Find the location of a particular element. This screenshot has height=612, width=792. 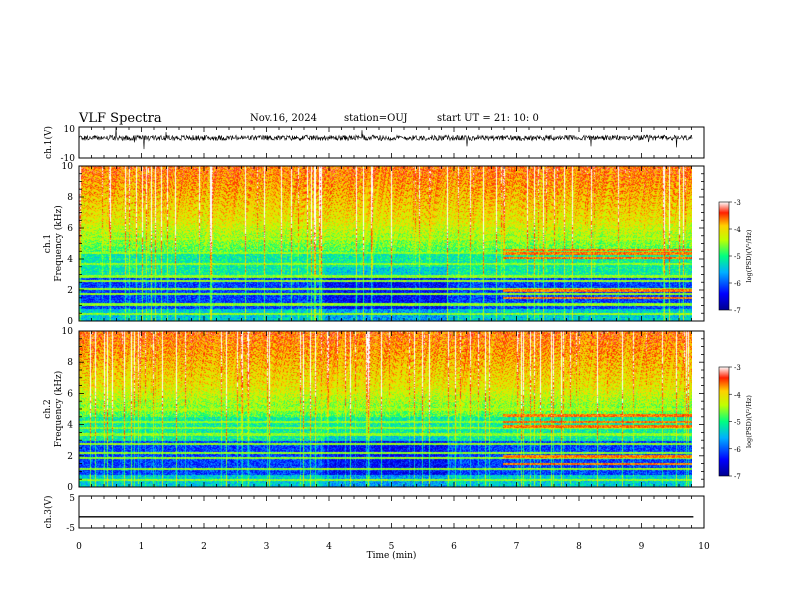

ch2-spectrogram-colorbar-tick-label: -6 is located at coordinates (737, 450).